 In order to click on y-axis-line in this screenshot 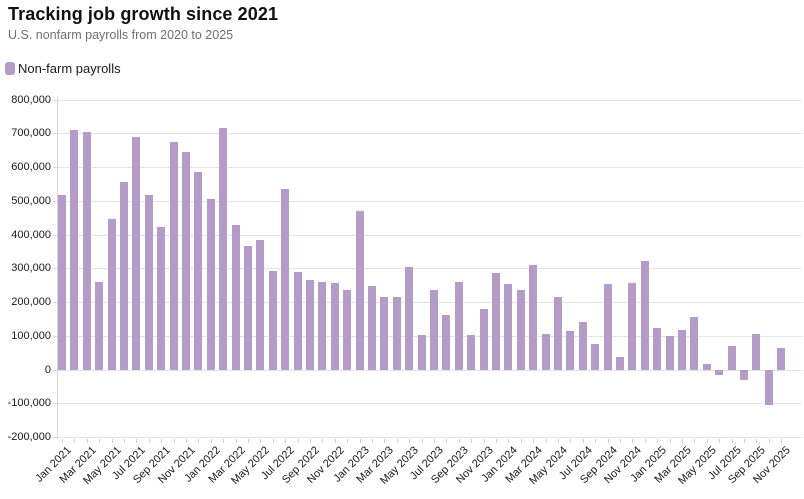, I will do `click(57, 268)`.